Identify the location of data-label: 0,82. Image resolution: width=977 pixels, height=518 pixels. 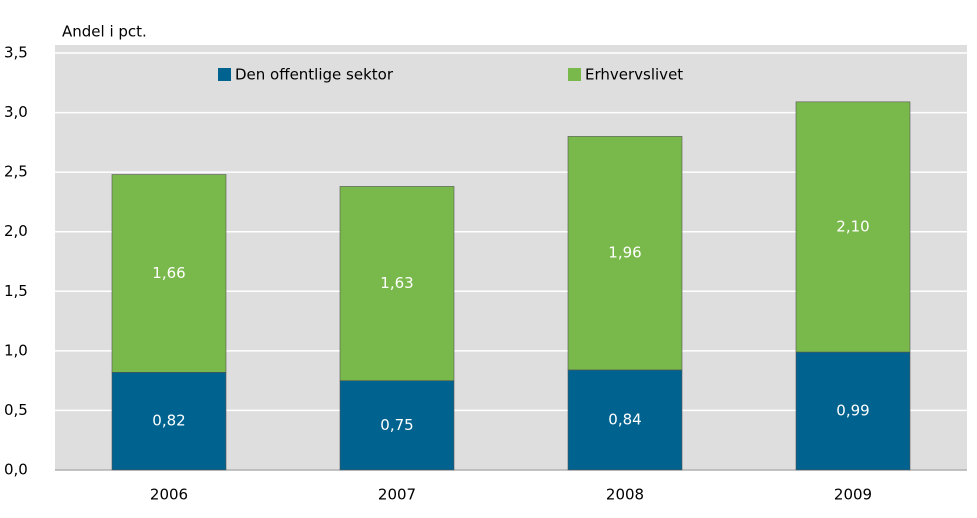
(168, 421).